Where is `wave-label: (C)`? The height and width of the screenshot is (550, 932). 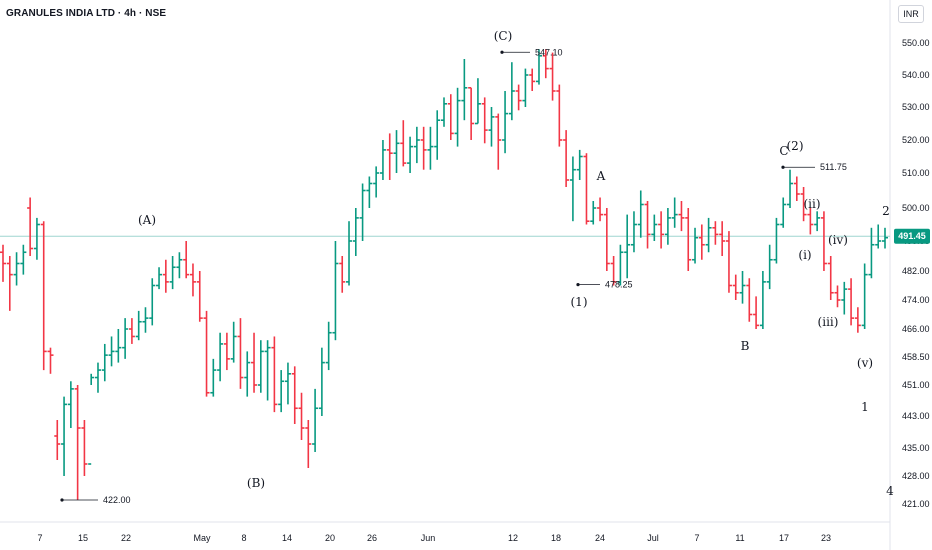
wave-label: (C) is located at coordinates (503, 36).